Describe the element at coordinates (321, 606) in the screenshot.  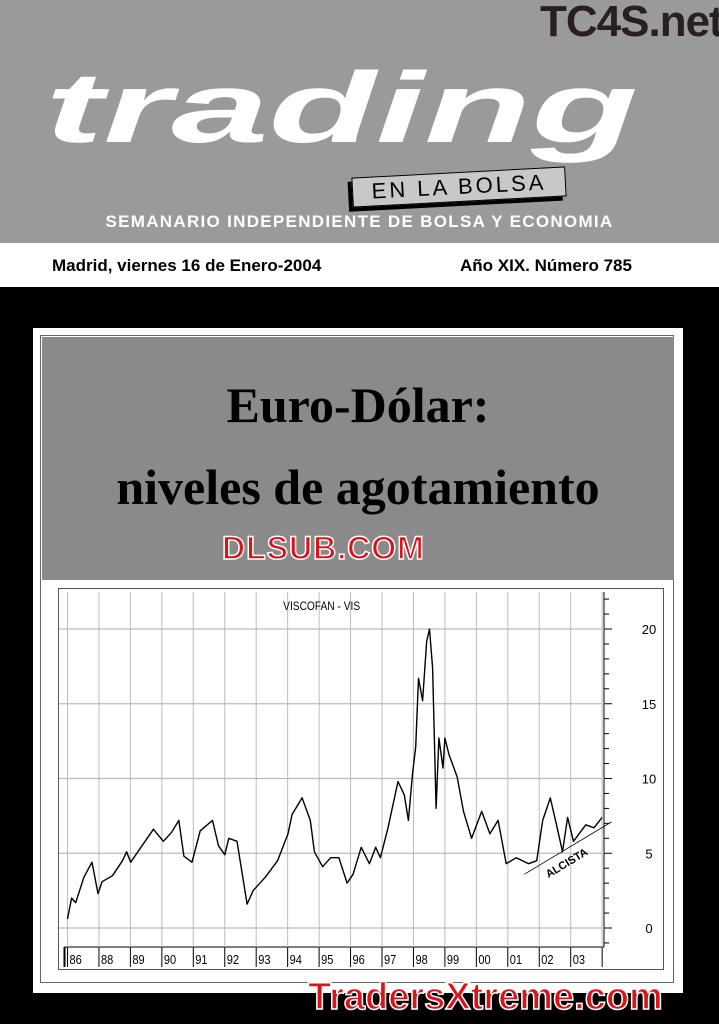
I see `chart-title: VISCOFAN - VIS` at that location.